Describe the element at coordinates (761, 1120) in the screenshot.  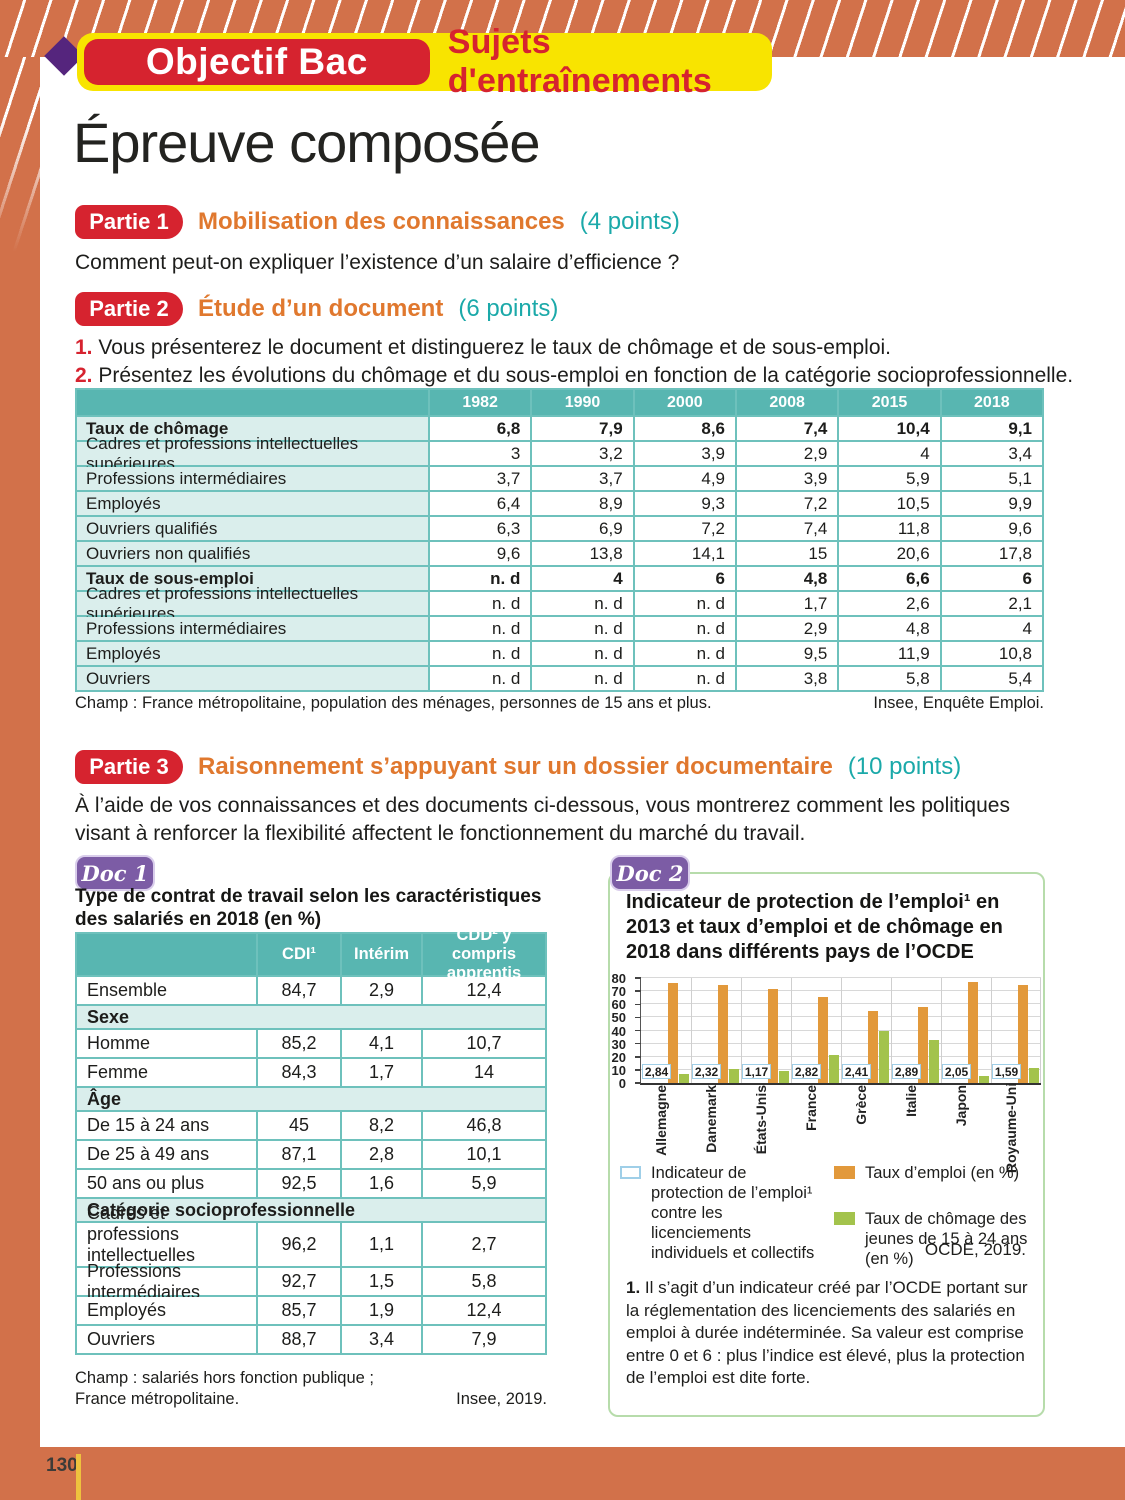
I see `country-label: États-Unis` at that location.